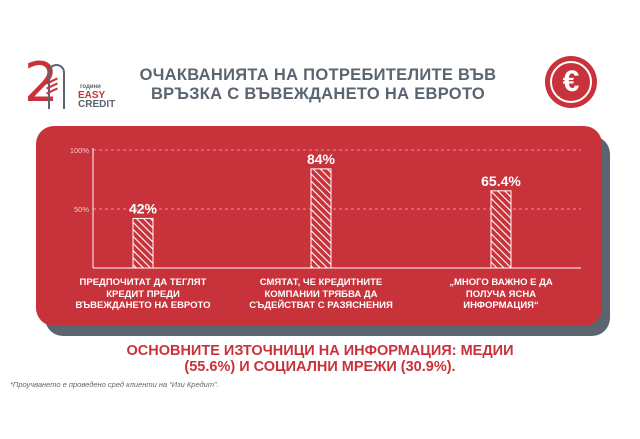  What do you see at coordinates (80, 150) in the screenshot?
I see `y-tick-label: 100%` at bounding box center [80, 150].